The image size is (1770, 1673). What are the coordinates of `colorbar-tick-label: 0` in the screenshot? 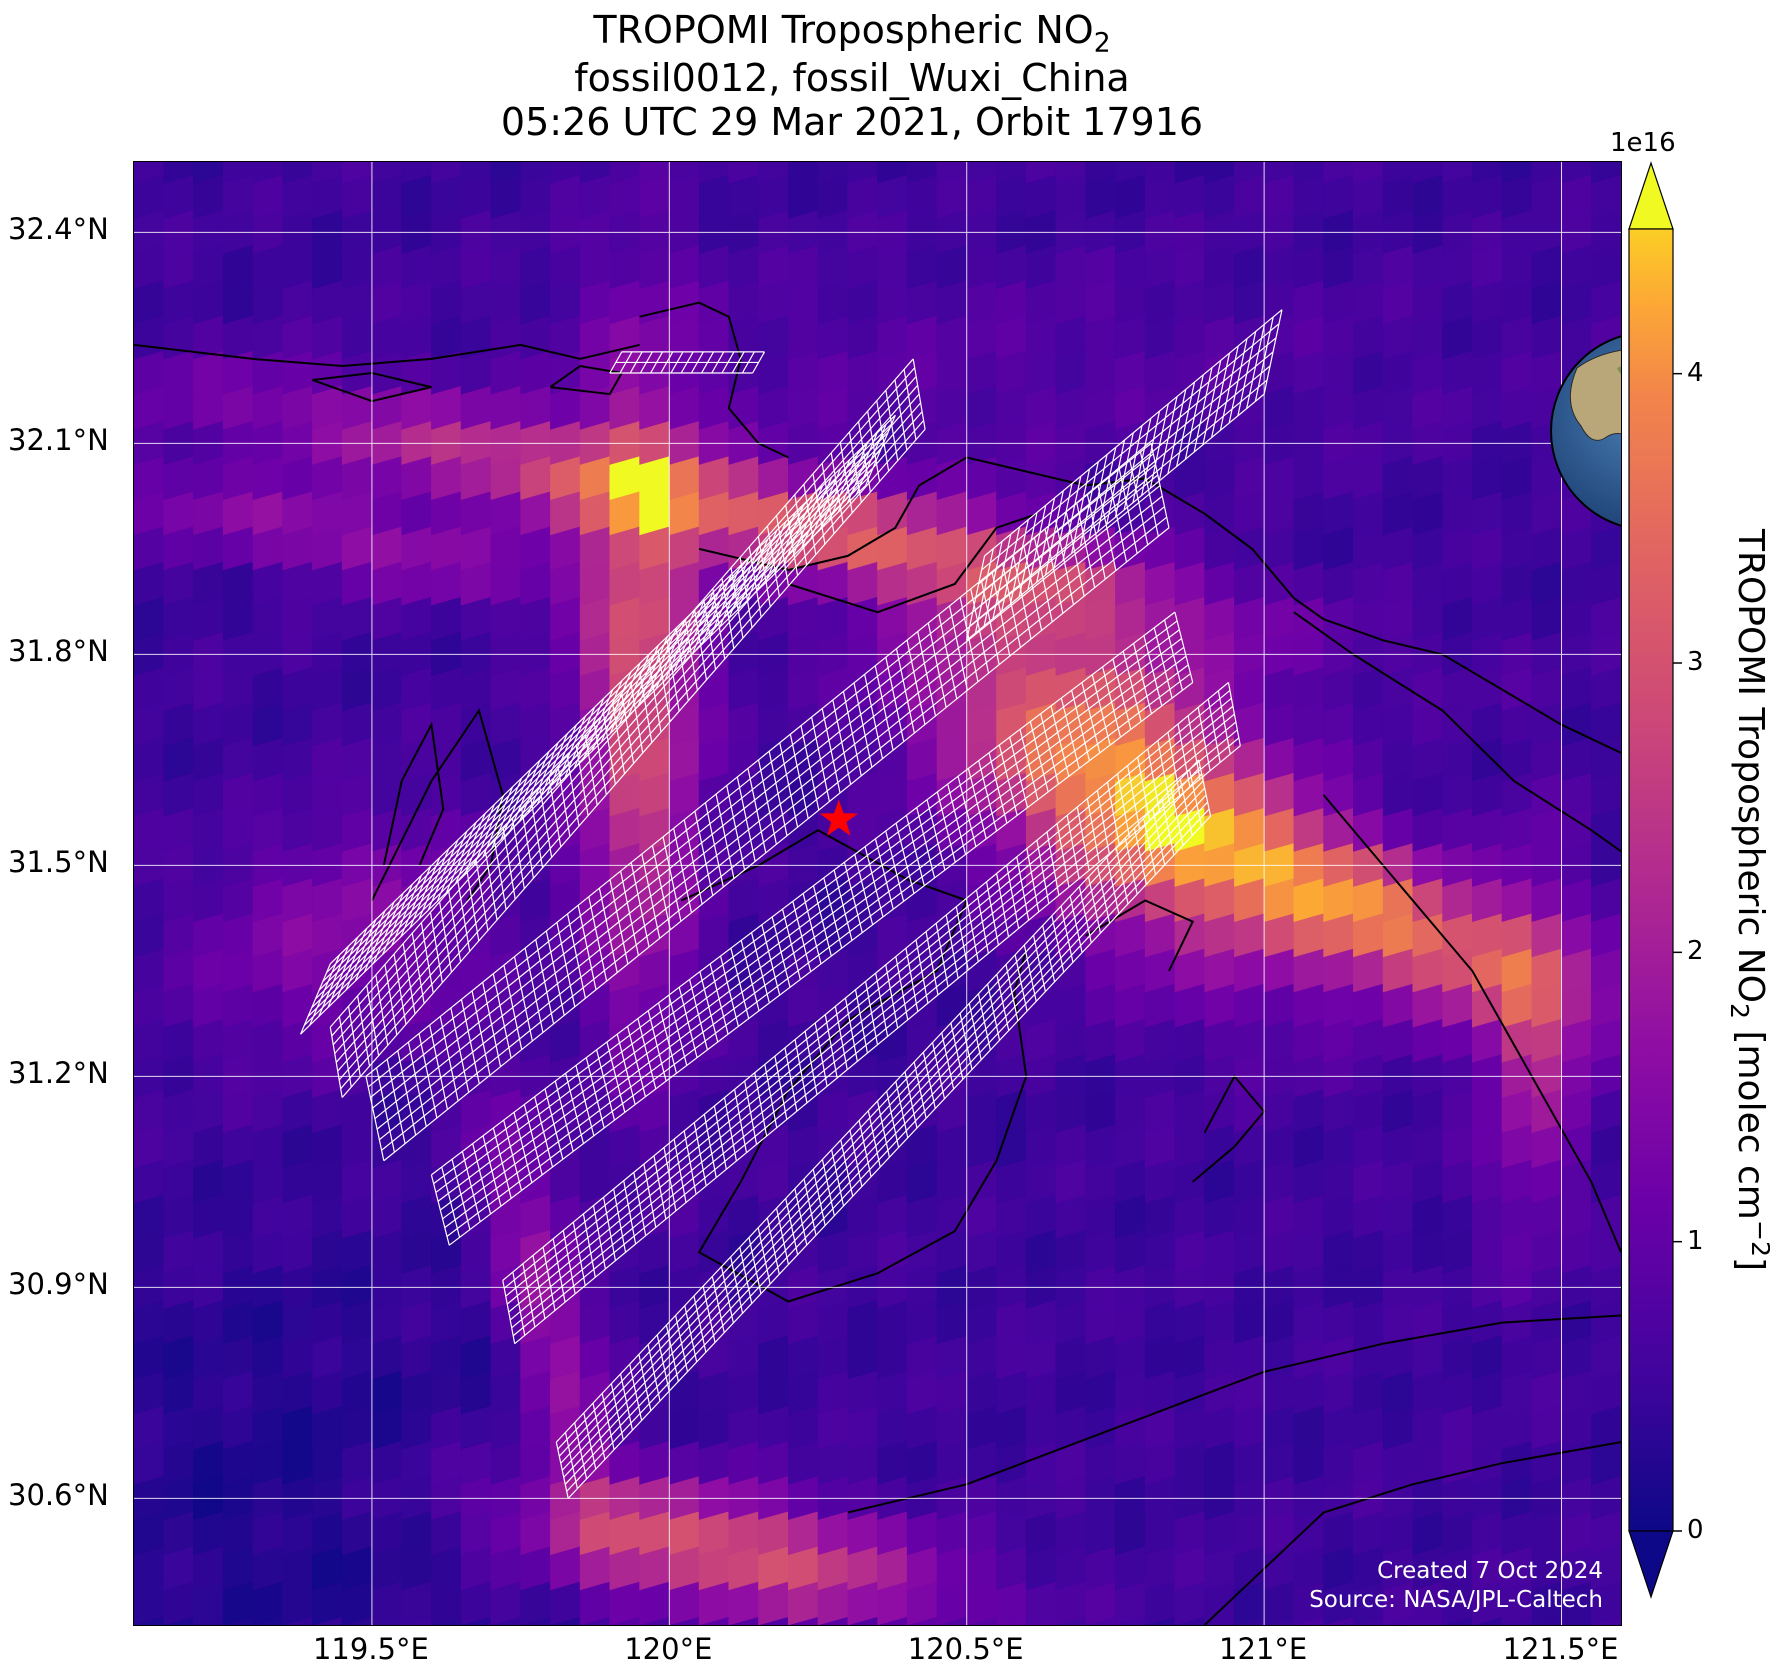 It's located at (1695, 1530).